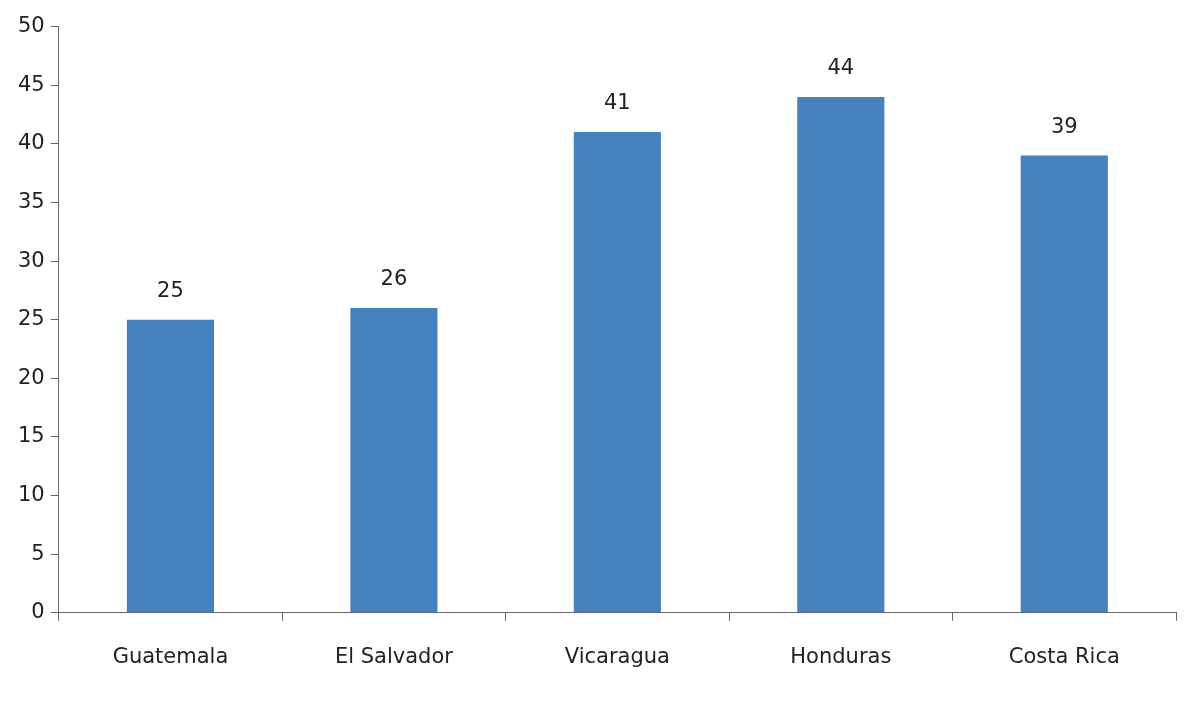 The image size is (1188, 706). I want to click on y-tick-label: 35, so click(31, 200).